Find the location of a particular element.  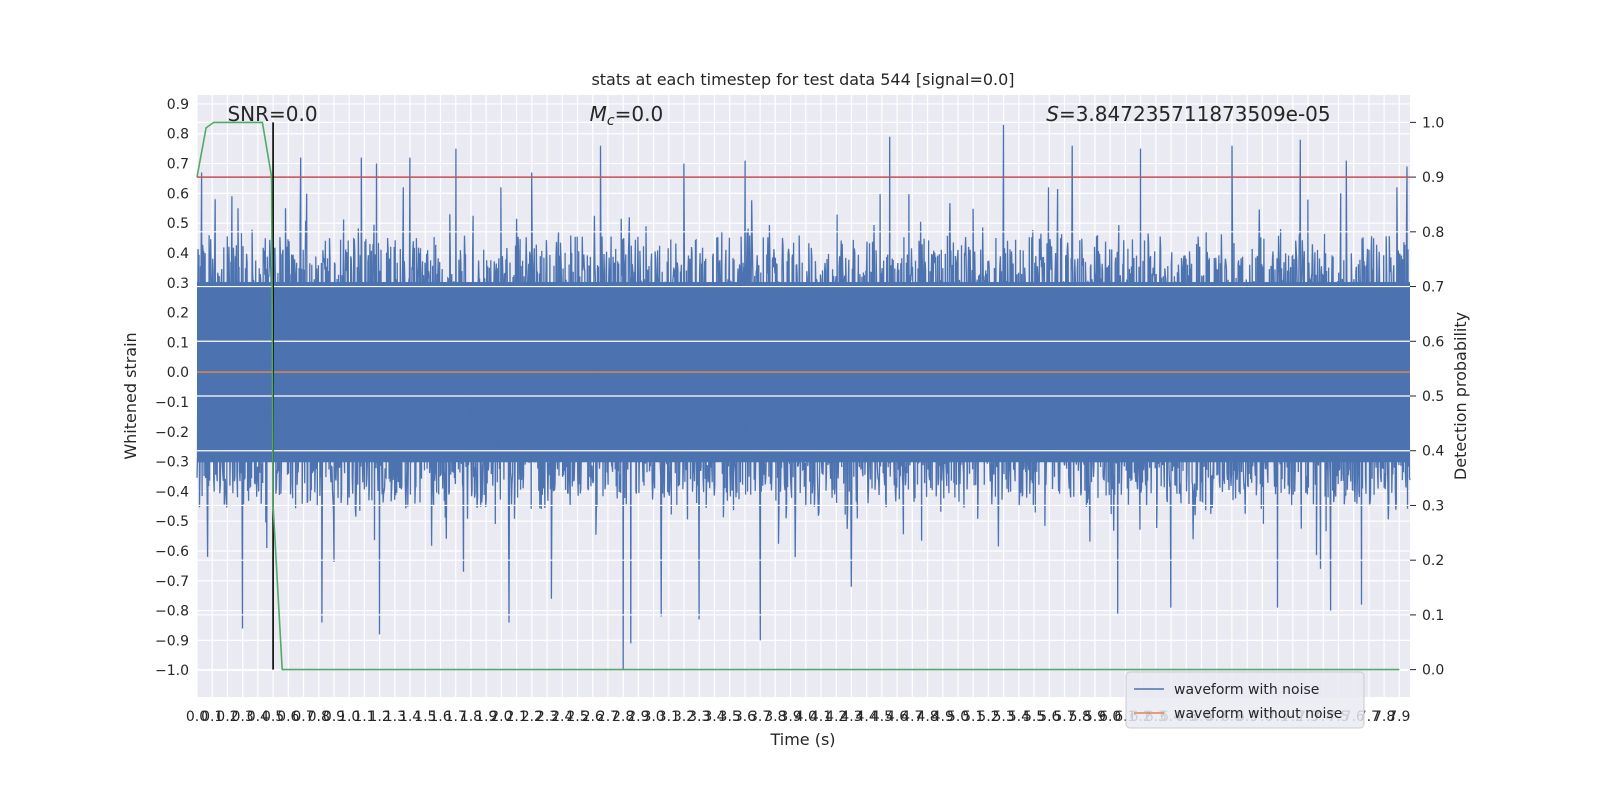

x-tick-label: 3.8 is located at coordinates (775, 717).